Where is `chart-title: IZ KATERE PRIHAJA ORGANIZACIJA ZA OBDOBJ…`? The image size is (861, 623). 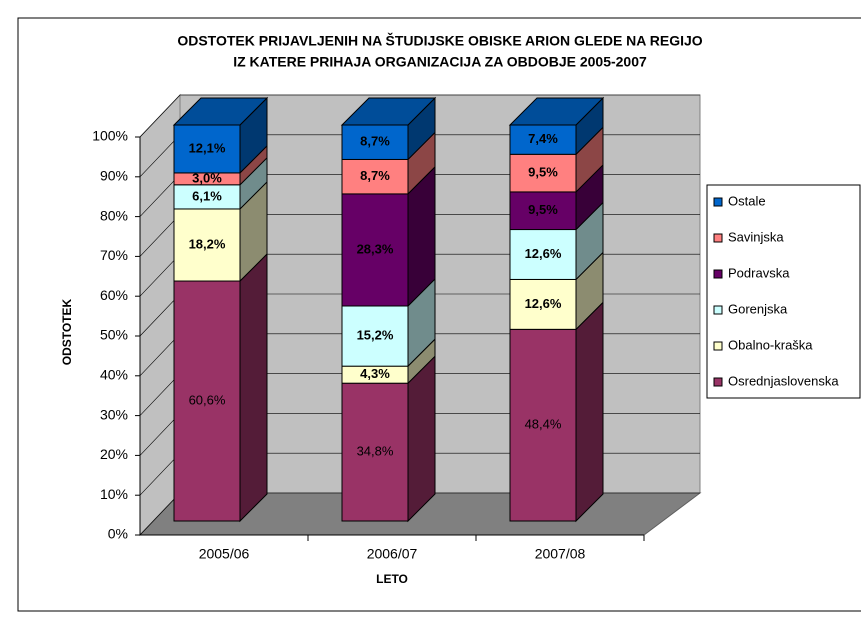
chart-title: IZ KATERE PRIHAJA ORGANIZACIJA ZA OBDOBJ… is located at coordinates (440, 62).